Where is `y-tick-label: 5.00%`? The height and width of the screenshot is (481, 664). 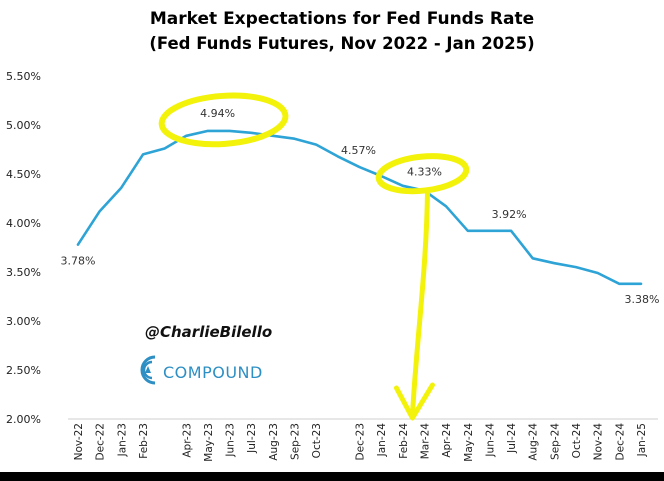
y-tick-label: 5.00% is located at coordinates (23, 125).